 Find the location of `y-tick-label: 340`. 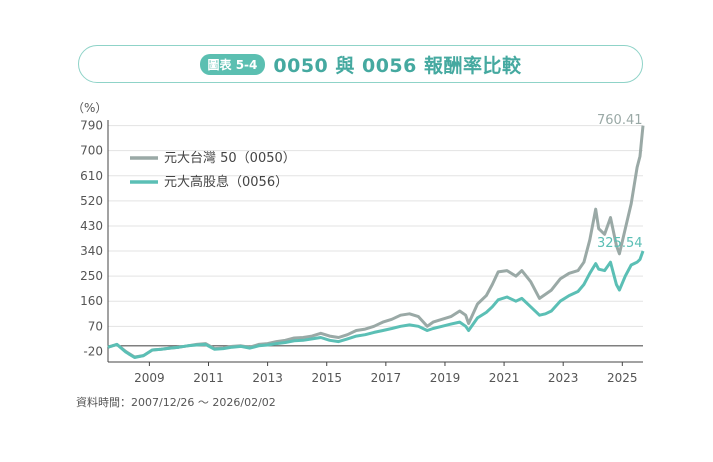

y-tick-label: 340 is located at coordinates (91, 251).